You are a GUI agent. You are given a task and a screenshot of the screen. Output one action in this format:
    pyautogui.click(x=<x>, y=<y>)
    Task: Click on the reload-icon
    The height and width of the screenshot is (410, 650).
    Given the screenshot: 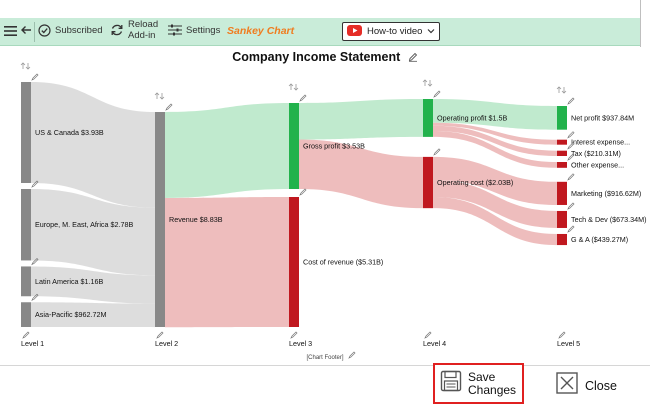 What is the action you would take?
    pyautogui.click(x=117, y=30)
    